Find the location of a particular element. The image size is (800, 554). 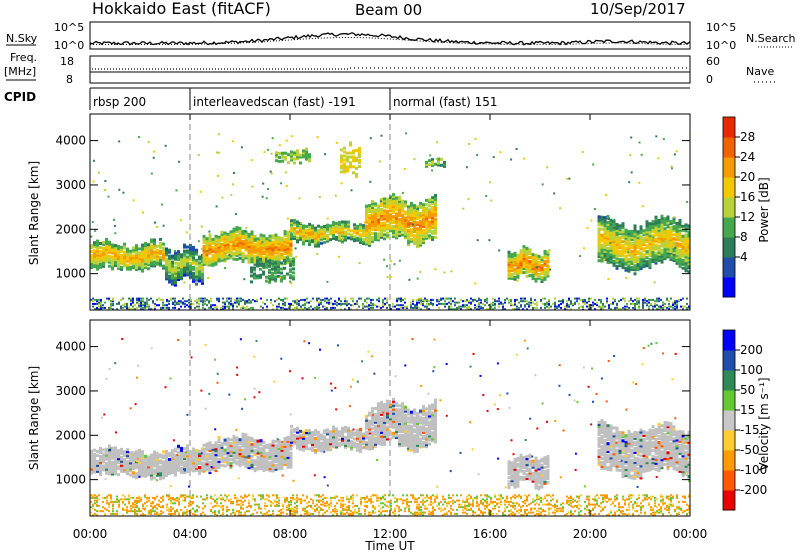

y-tick-label: 2000 is located at coordinates (70, 229).